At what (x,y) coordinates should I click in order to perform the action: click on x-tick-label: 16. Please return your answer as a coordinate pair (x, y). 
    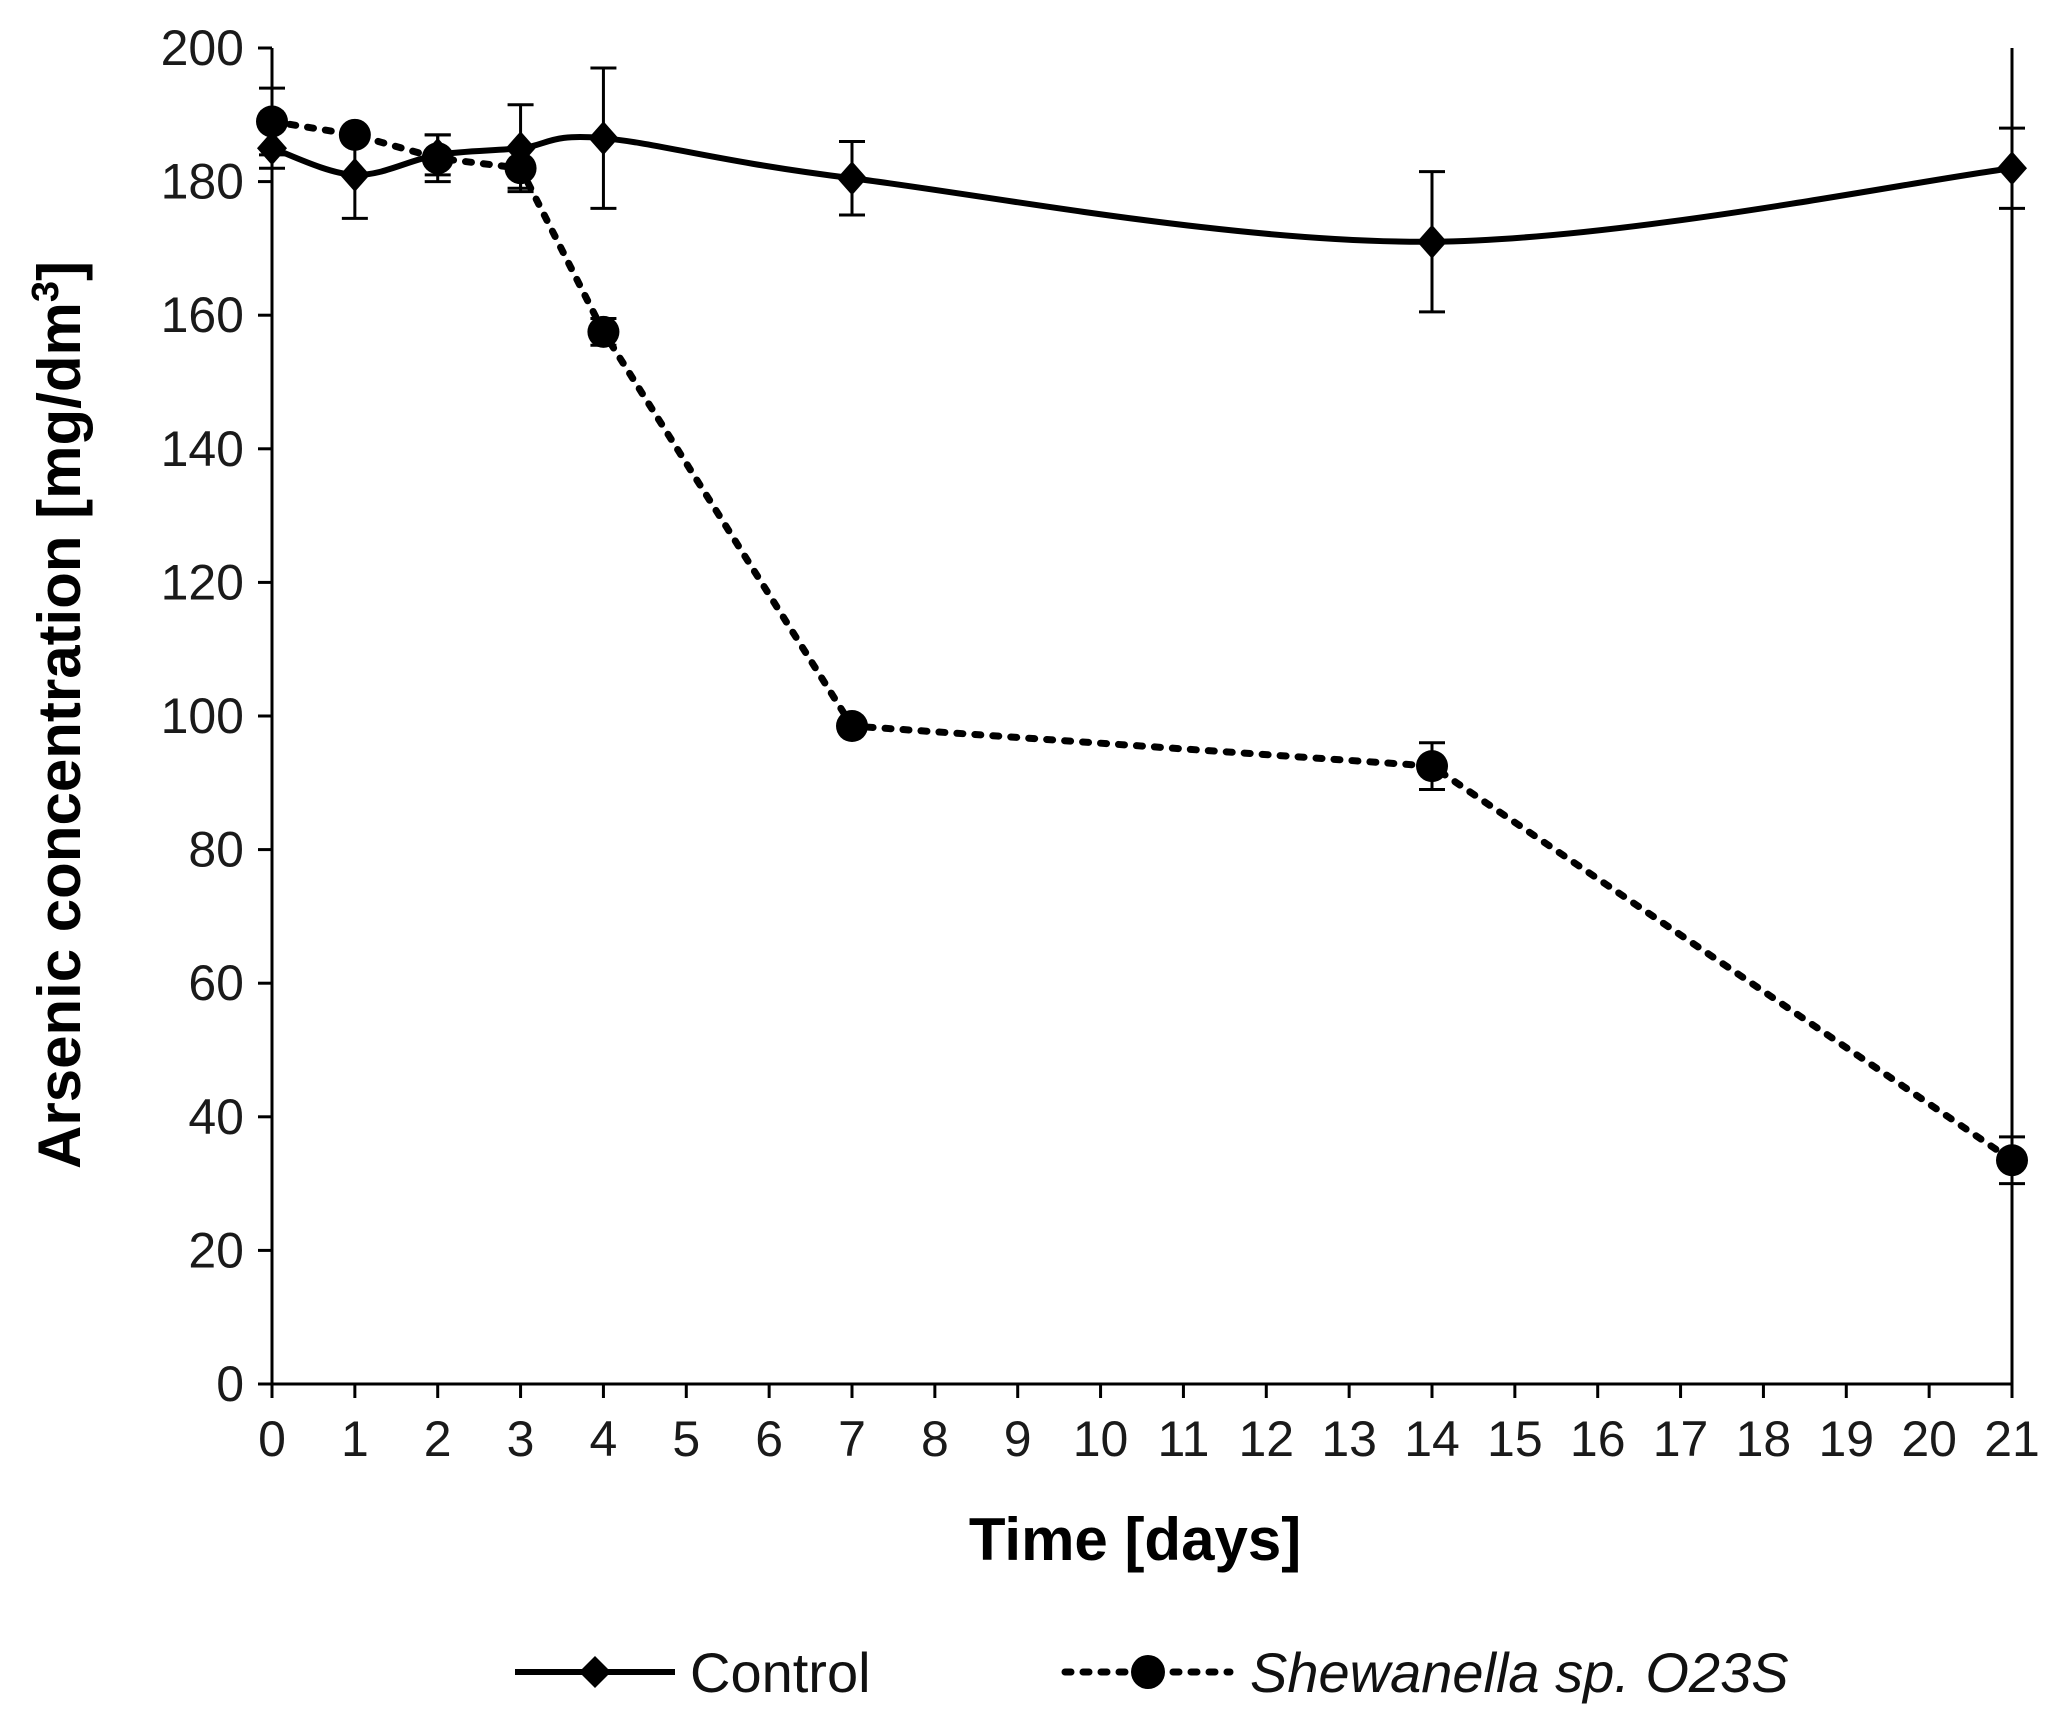
    Looking at the image, I should click on (1598, 1439).